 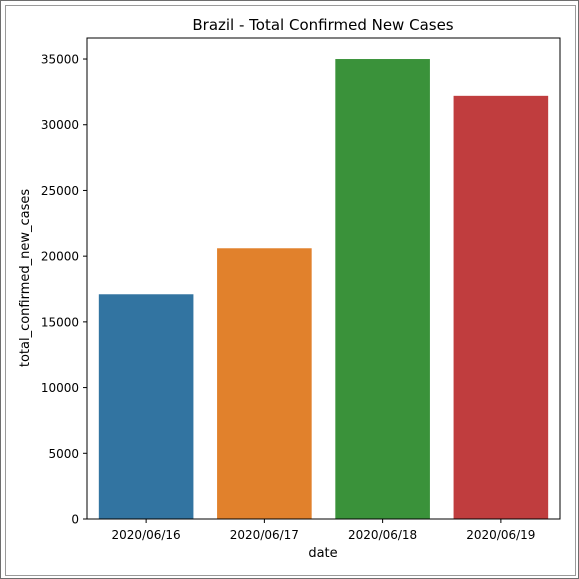 I want to click on y-tick-label: 10000, so click(x=60, y=388).